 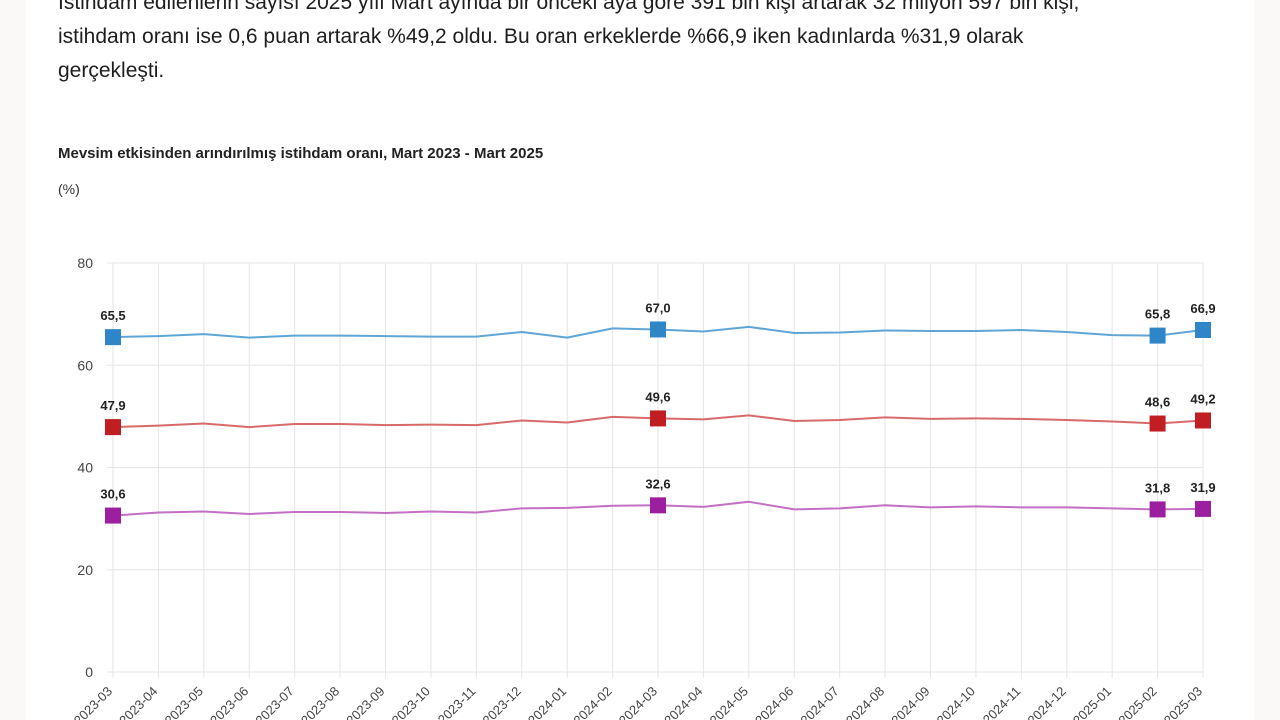 What do you see at coordinates (13, 360) in the screenshot?
I see `left-margin` at bounding box center [13, 360].